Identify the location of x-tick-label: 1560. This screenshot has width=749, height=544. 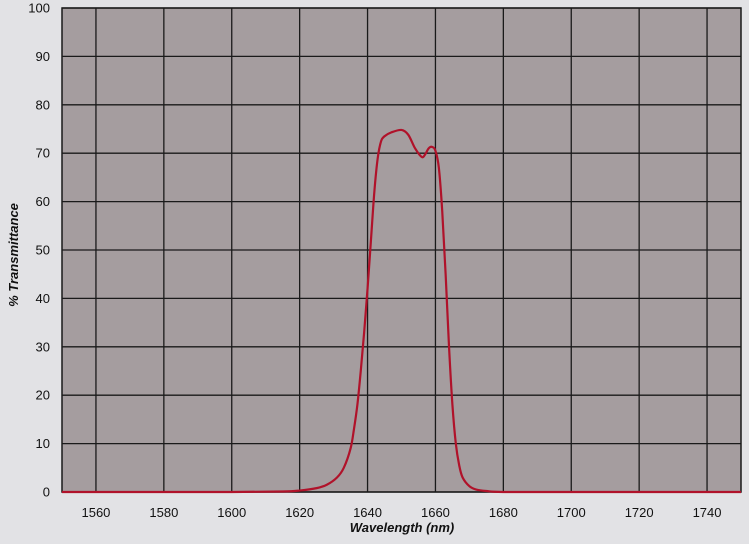
(95, 512).